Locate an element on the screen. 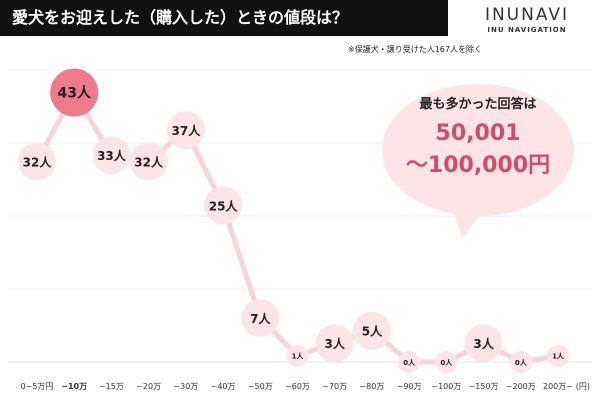 The height and width of the screenshot is (400, 600). callout-bubble: 最も多かった回答は 50,001 〜100,000円 is located at coordinates (478, 161).